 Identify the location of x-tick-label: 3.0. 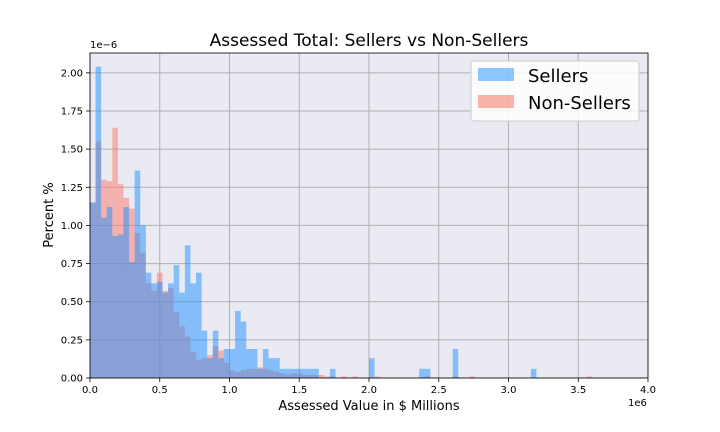
(509, 390).